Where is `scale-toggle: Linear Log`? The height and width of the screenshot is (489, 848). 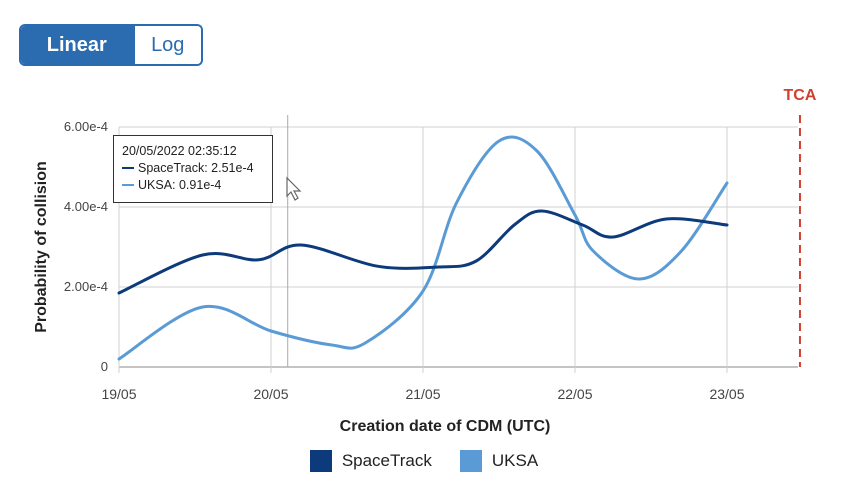 scale-toggle: Linear Log is located at coordinates (111, 45).